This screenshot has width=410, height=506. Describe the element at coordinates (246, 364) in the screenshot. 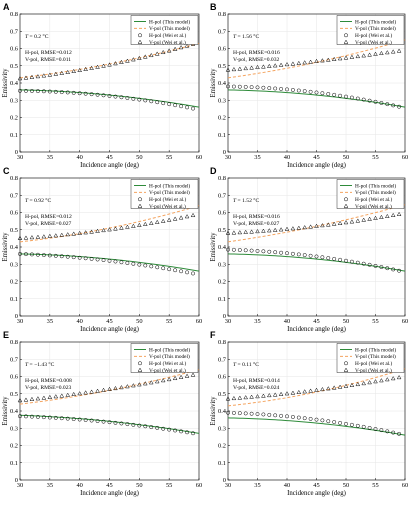

I see `temperature-annotation: T = 0.11 °C` at that location.